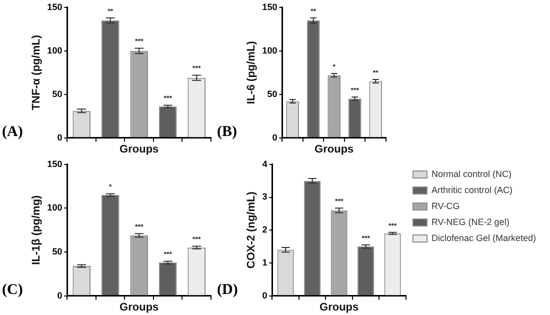 The width and height of the screenshot is (550, 315). What do you see at coordinates (252, 72) in the screenshot?
I see `y-axis-title: IL-6 (pg/mL)` at bounding box center [252, 72].